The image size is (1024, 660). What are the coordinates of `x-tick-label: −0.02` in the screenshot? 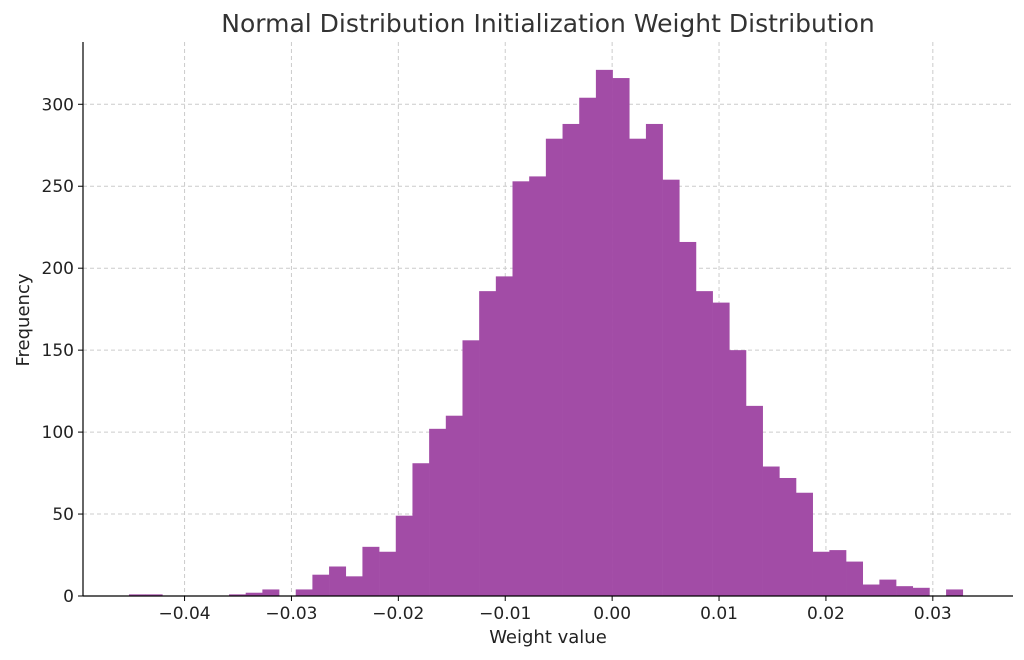 It's located at (398, 614).